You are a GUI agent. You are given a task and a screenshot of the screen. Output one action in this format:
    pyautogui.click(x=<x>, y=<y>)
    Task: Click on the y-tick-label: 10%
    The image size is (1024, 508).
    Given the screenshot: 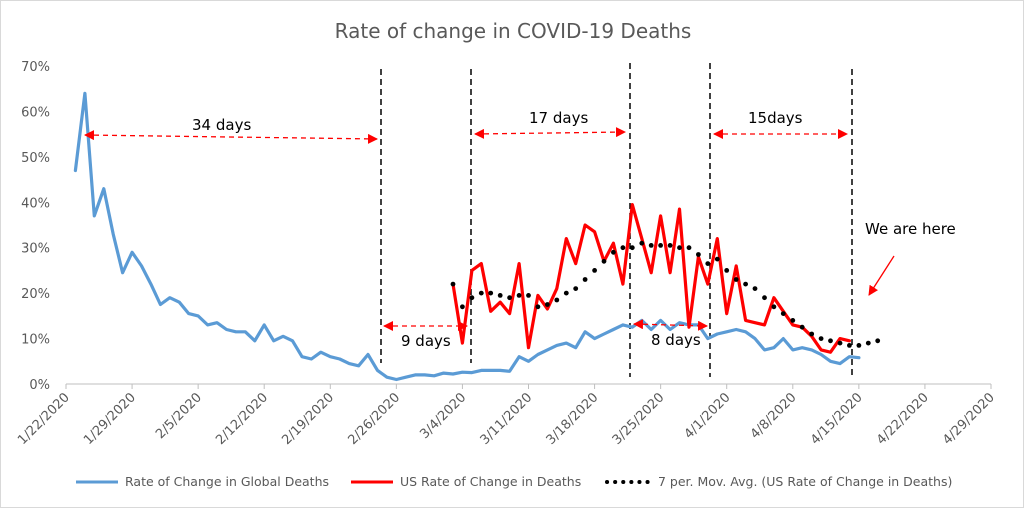 What is the action you would take?
    pyautogui.click(x=35, y=340)
    